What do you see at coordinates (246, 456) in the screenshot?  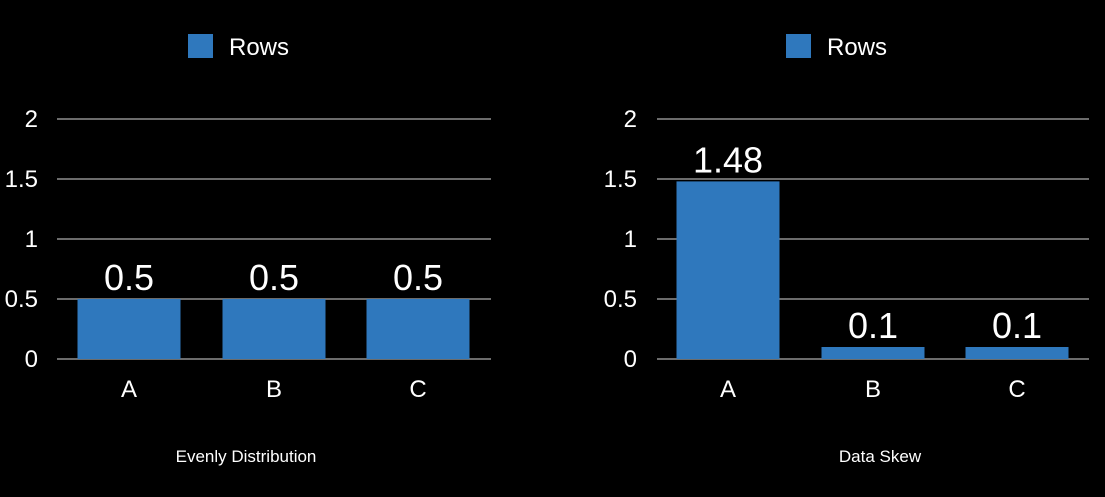 I see `chart-title: Evenly Distribution` at bounding box center [246, 456].